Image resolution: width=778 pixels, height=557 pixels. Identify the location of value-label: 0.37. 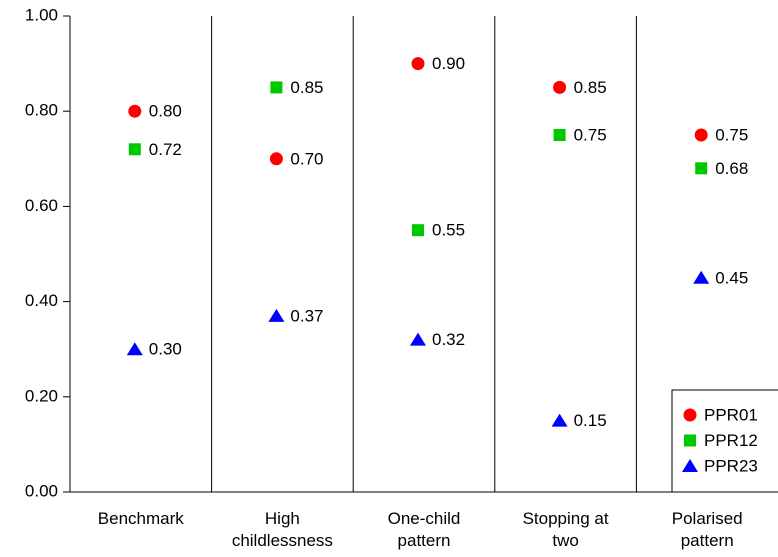
(306, 315).